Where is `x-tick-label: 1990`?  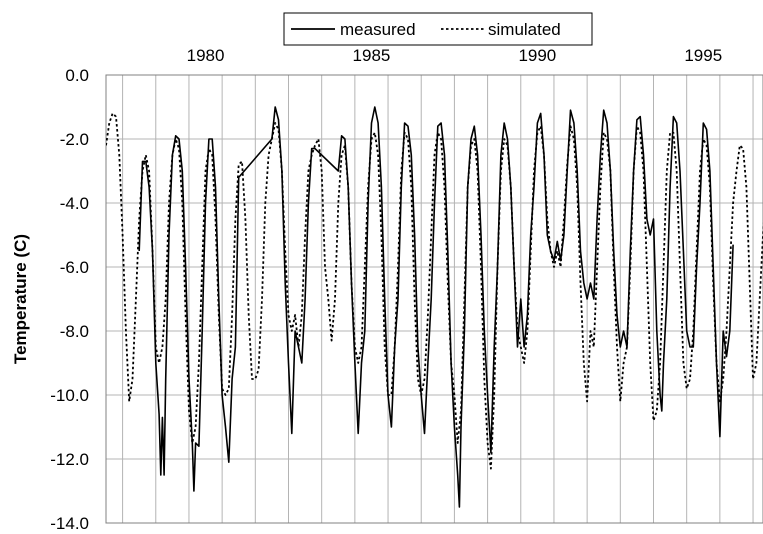 x-tick-label: 1990 is located at coordinates (537, 55).